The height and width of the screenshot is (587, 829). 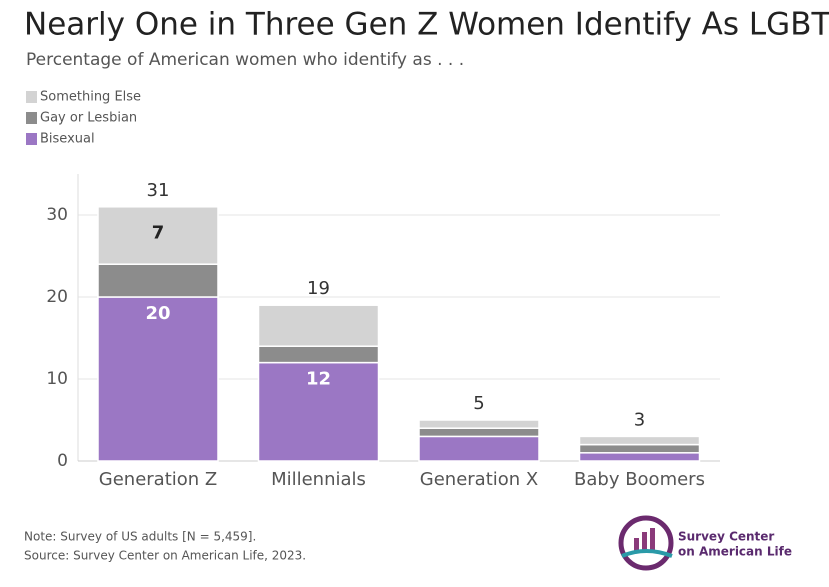 I want to click on x-tick-label: Generation Z, so click(x=158, y=479).